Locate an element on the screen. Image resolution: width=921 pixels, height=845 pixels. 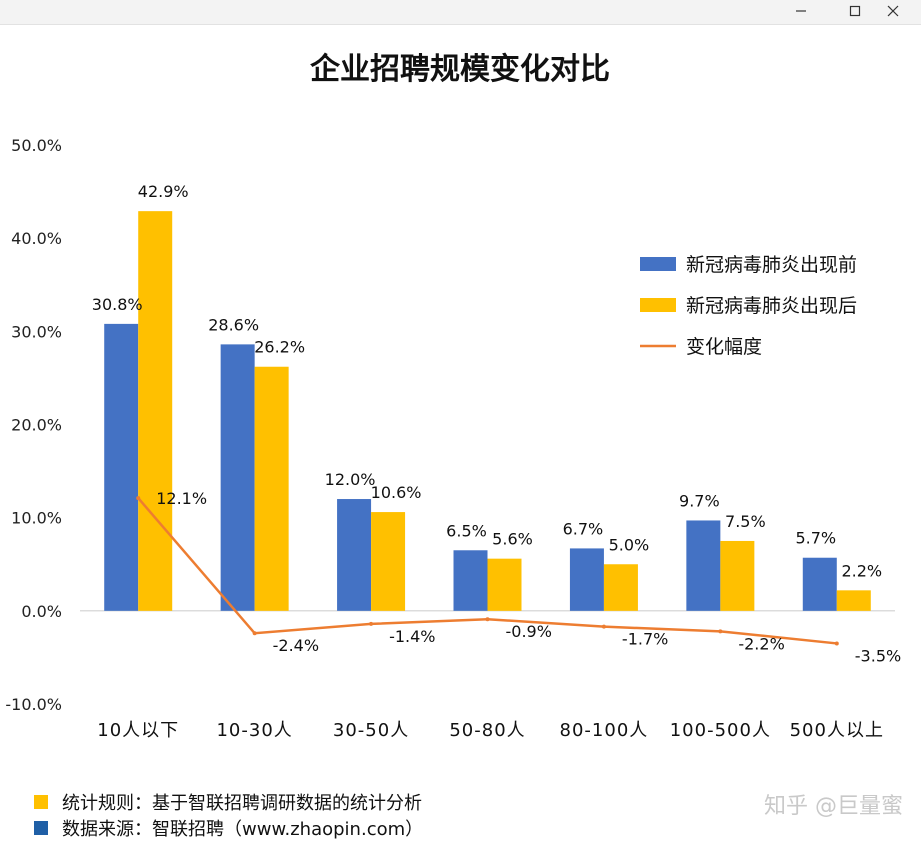
legend-label: 新冠病毒肺炎出现后 is located at coordinates (771, 306).